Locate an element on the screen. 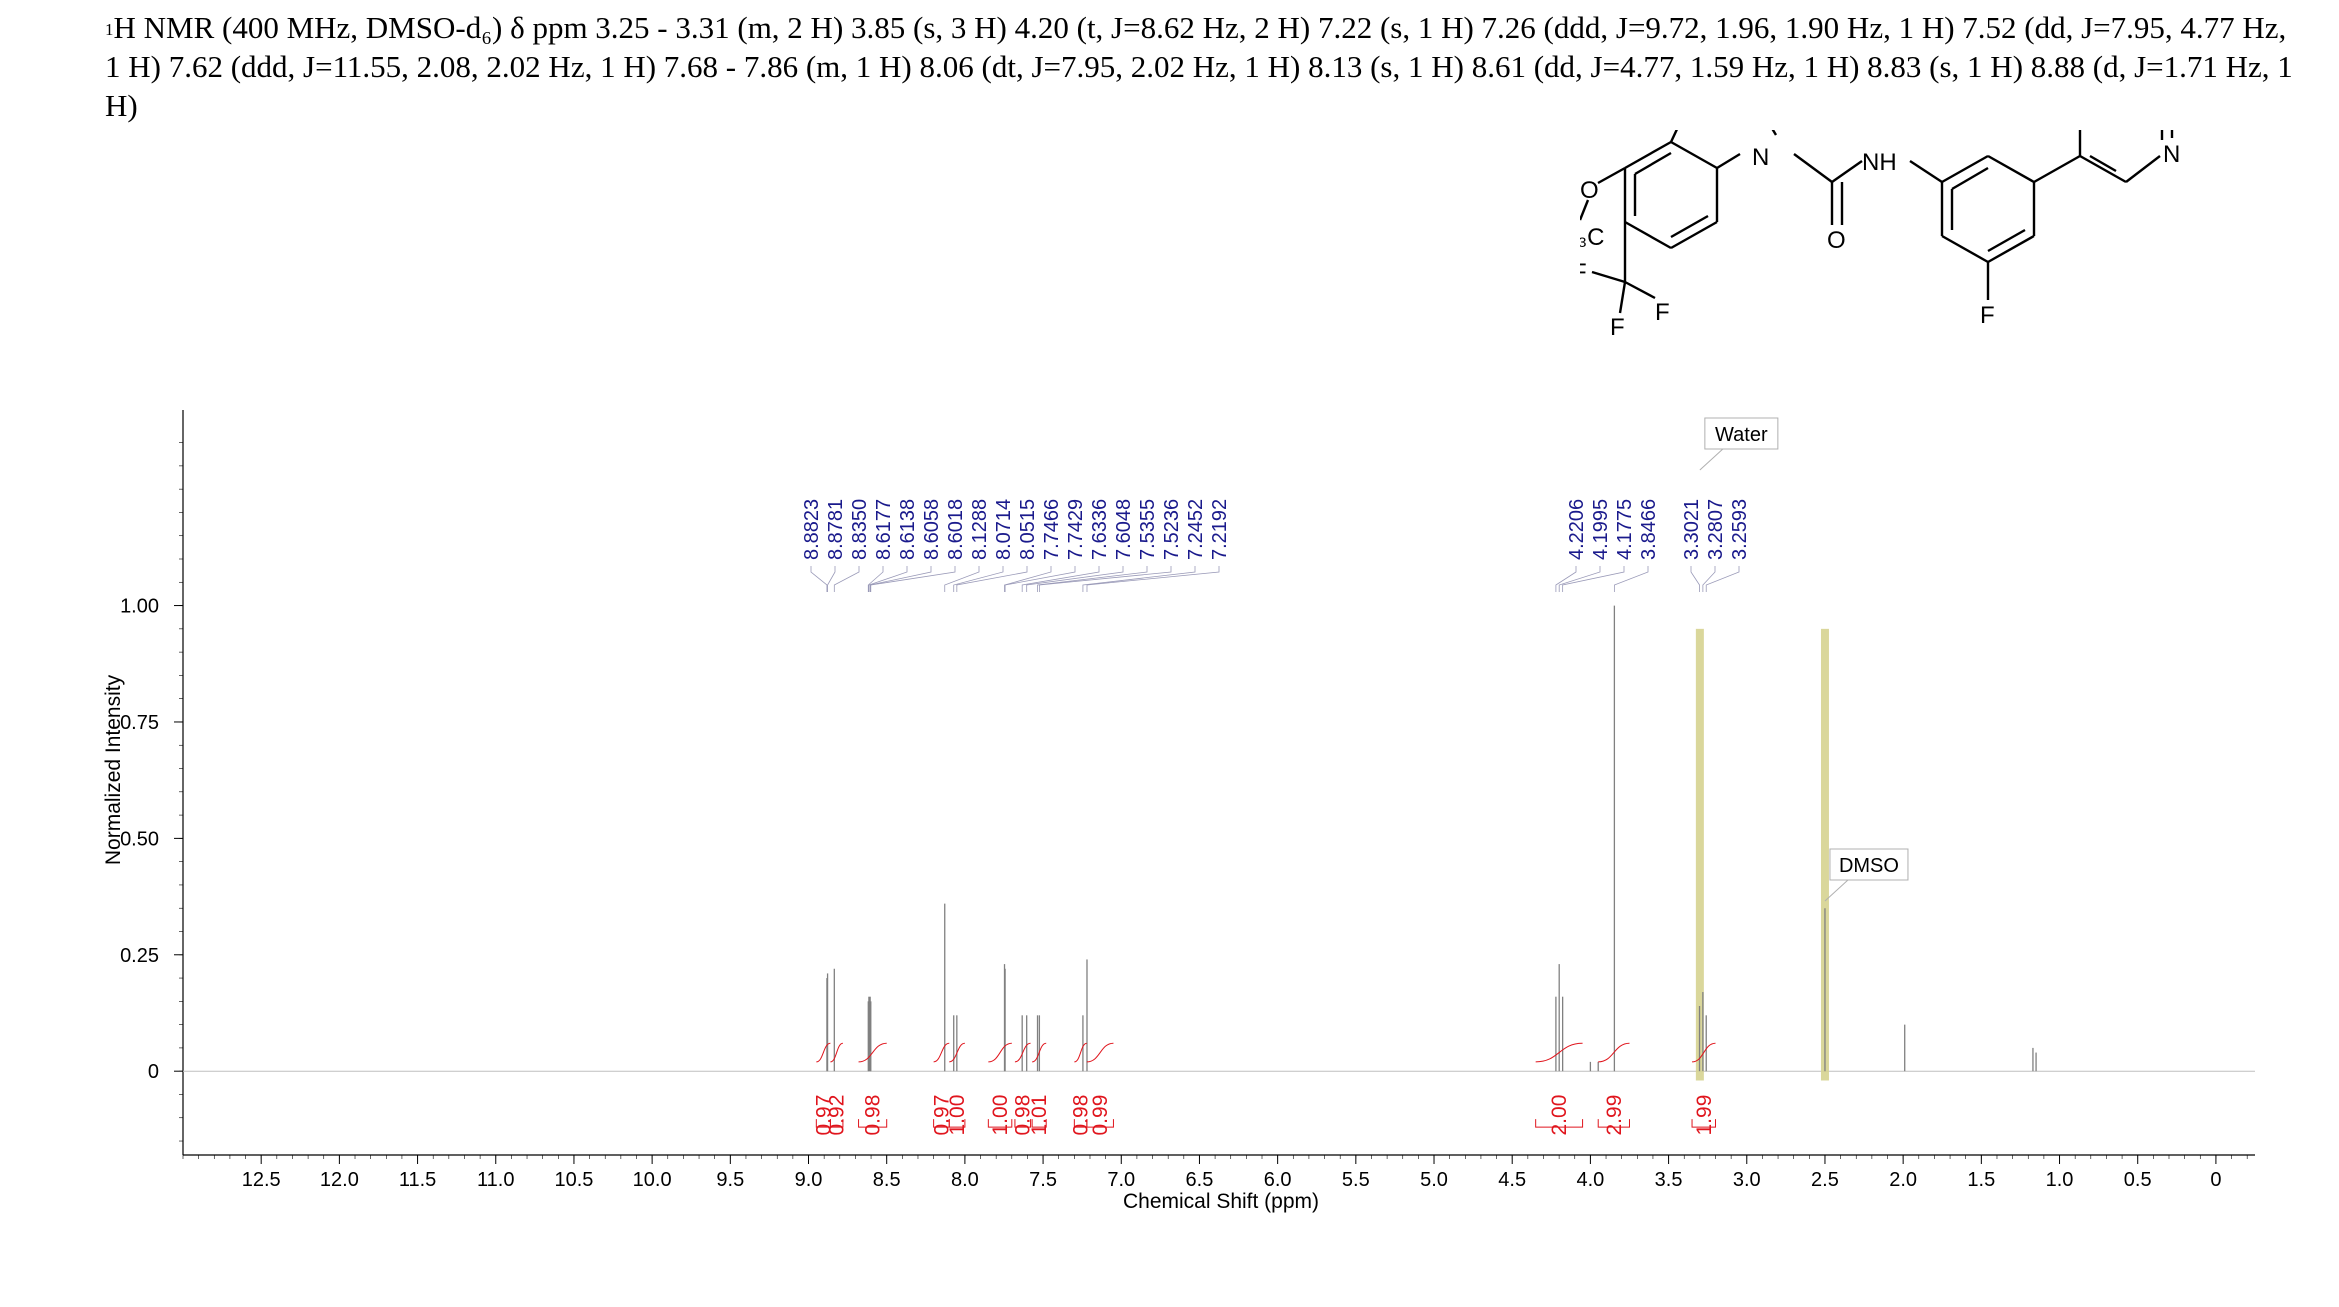 Image resolution: width=2339 pixels, height=1307 pixels. y-tick-label: 1.00 is located at coordinates (139, 607).